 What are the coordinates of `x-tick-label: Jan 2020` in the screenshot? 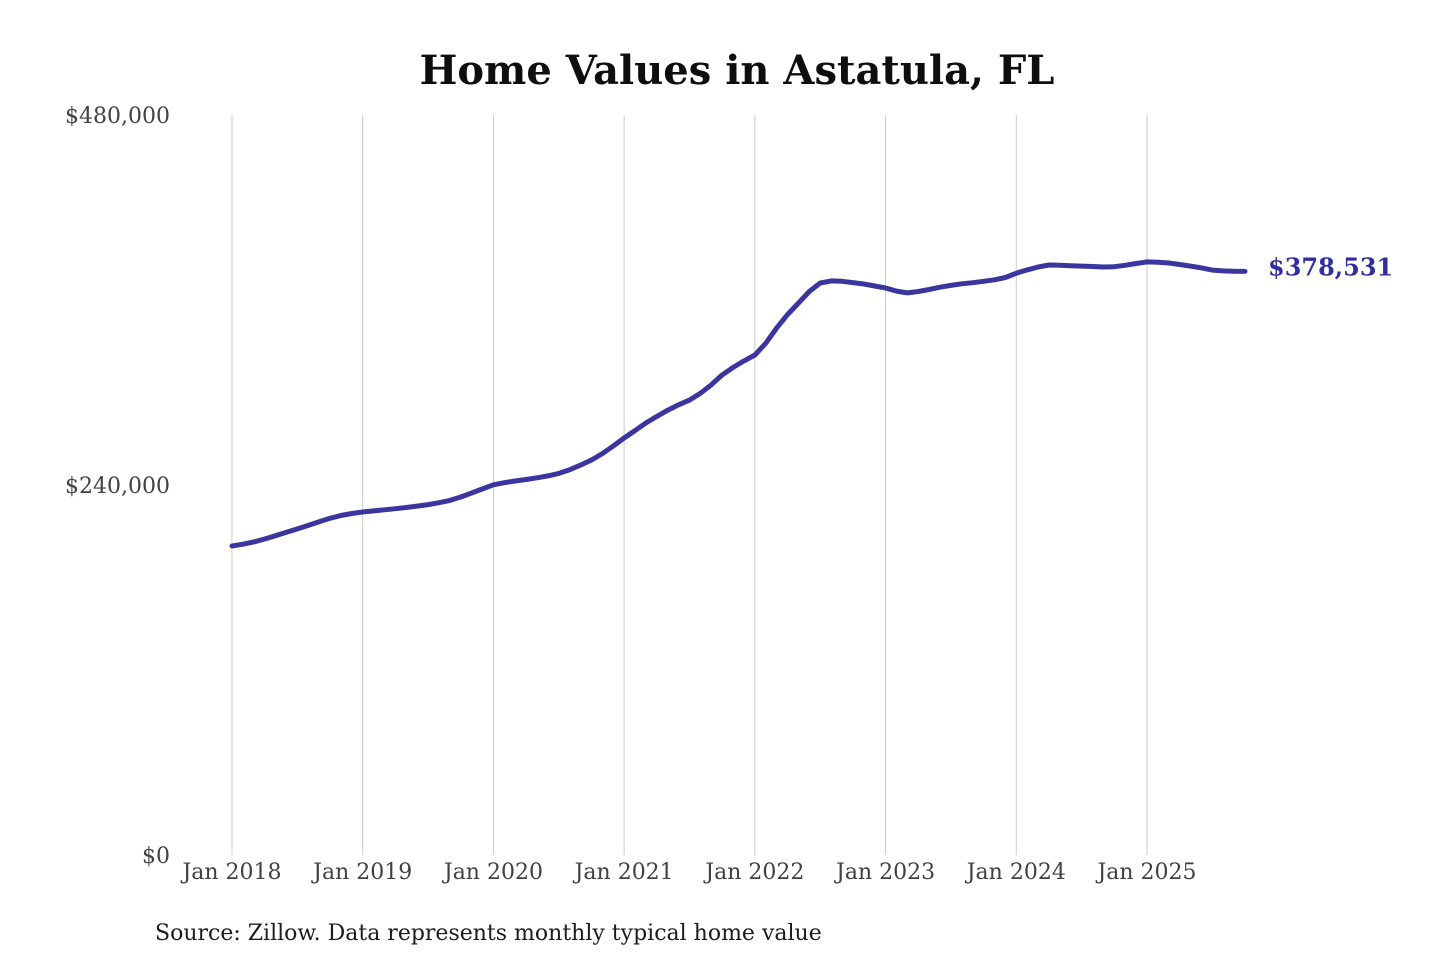 It's located at (492, 872).